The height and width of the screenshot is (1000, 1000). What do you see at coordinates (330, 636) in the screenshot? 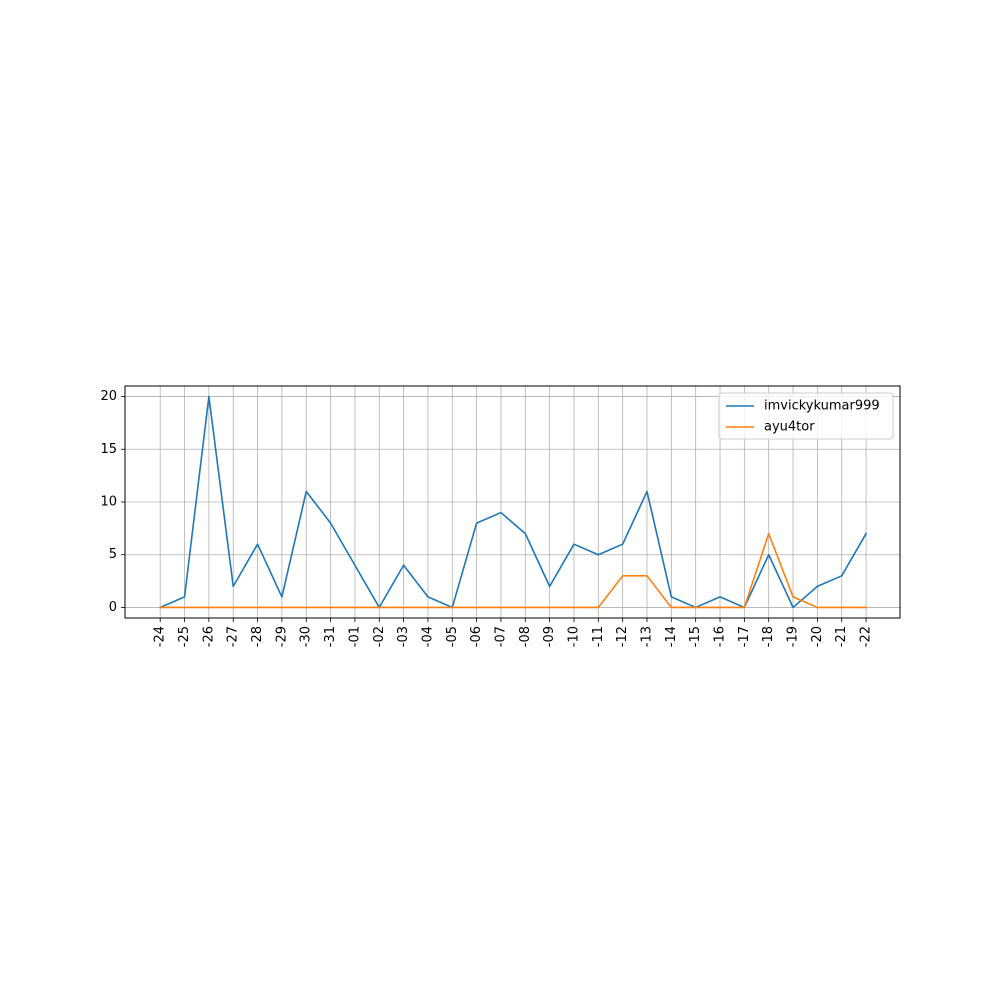
I see `x-tick-label: -31` at bounding box center [330, 636].